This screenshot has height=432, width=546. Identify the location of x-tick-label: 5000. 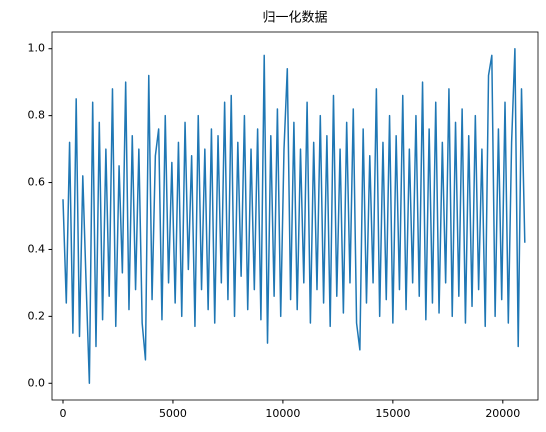
(173, 413).